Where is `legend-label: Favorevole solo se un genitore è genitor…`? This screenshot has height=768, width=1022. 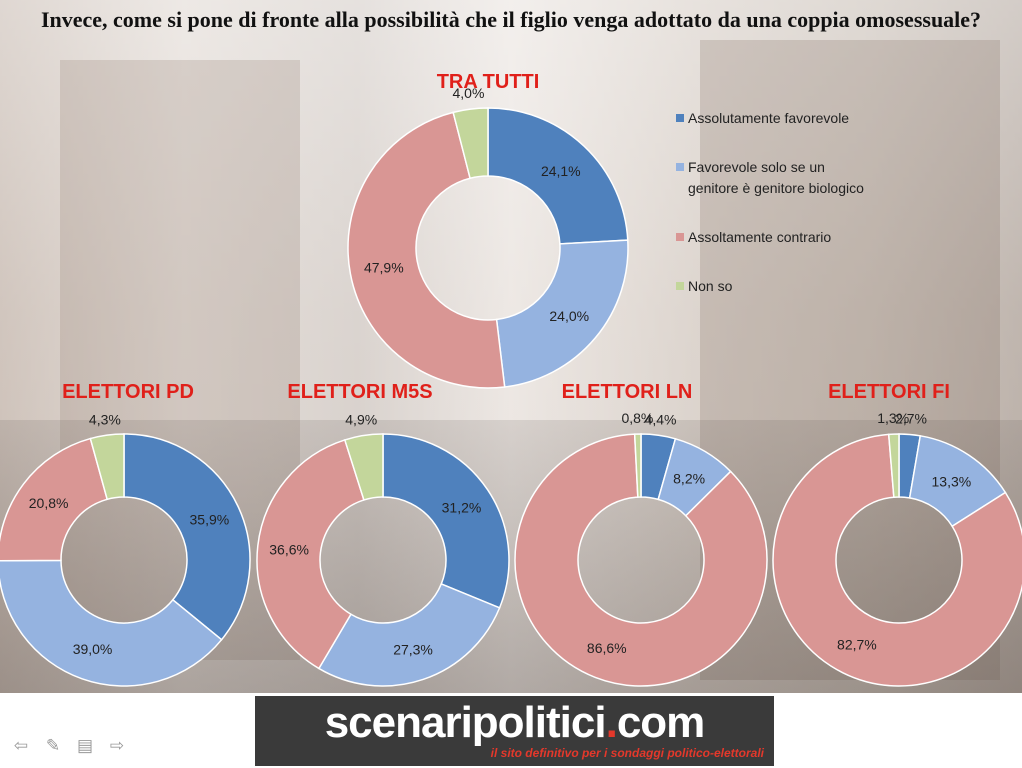
legend-label: Favorevole solo se un genitore è genitor… is located at coordinates (776, 177).